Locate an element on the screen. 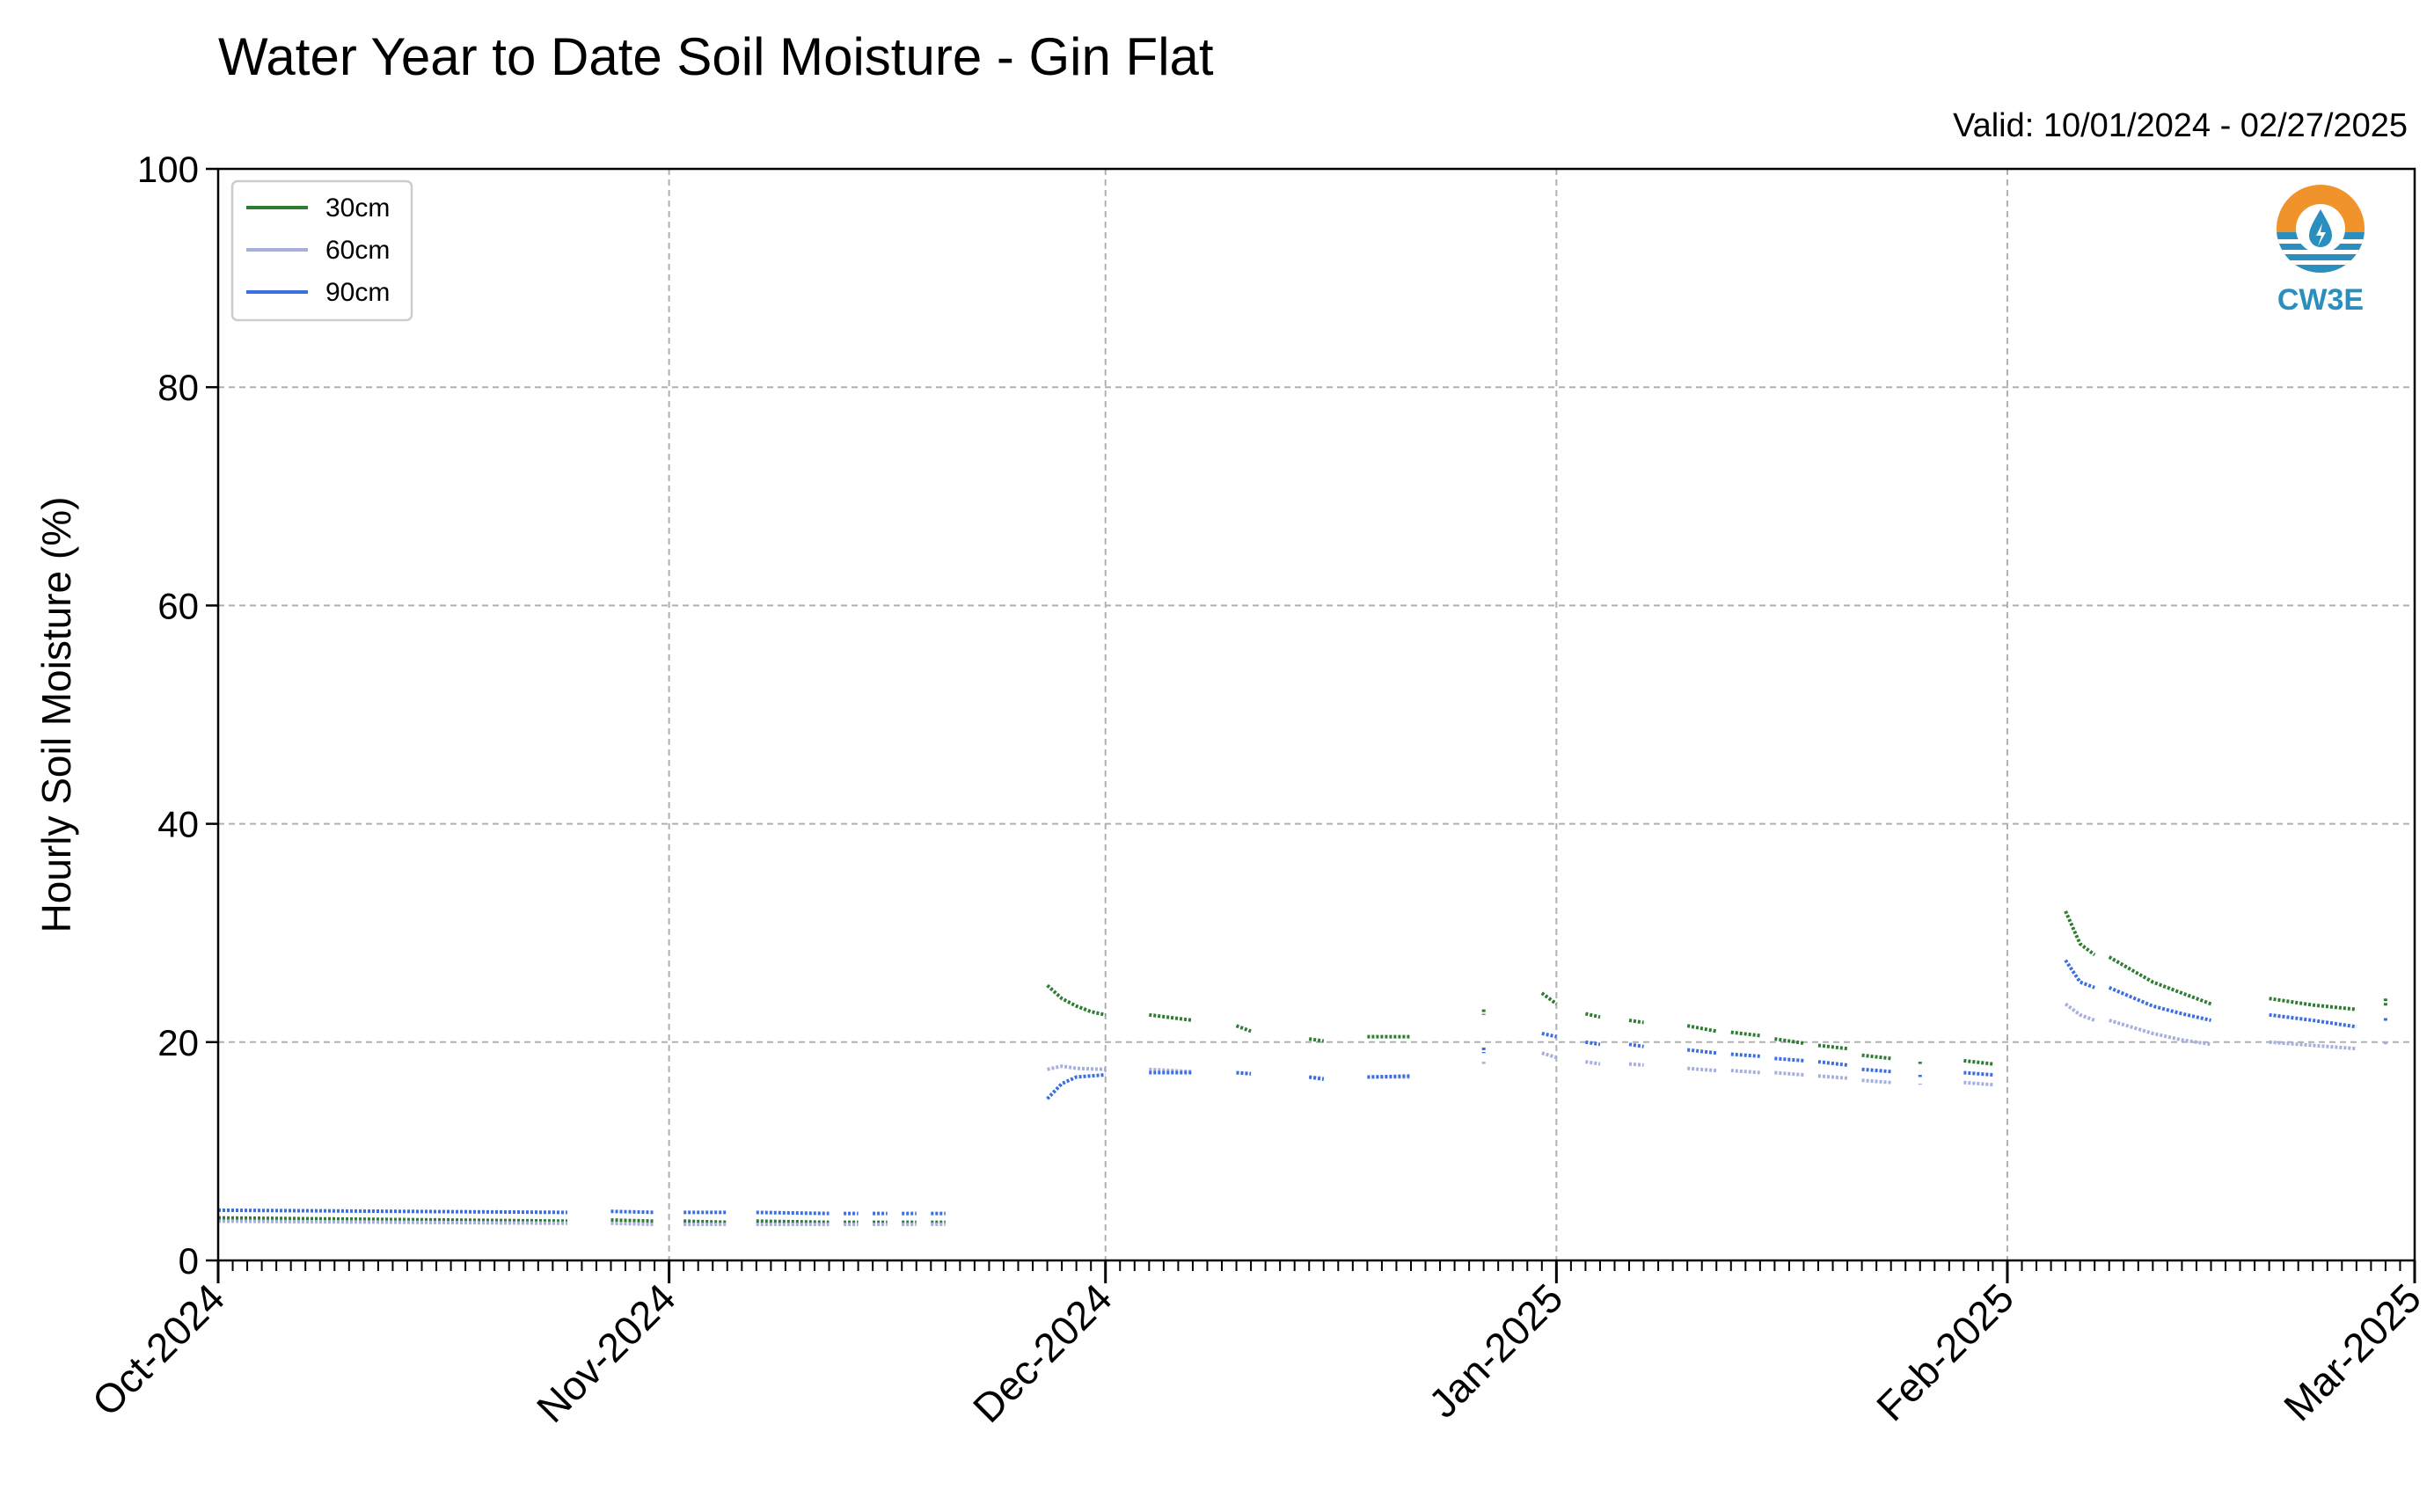  legend-label-60cm: 60cm is located at coordinates (357, 250).